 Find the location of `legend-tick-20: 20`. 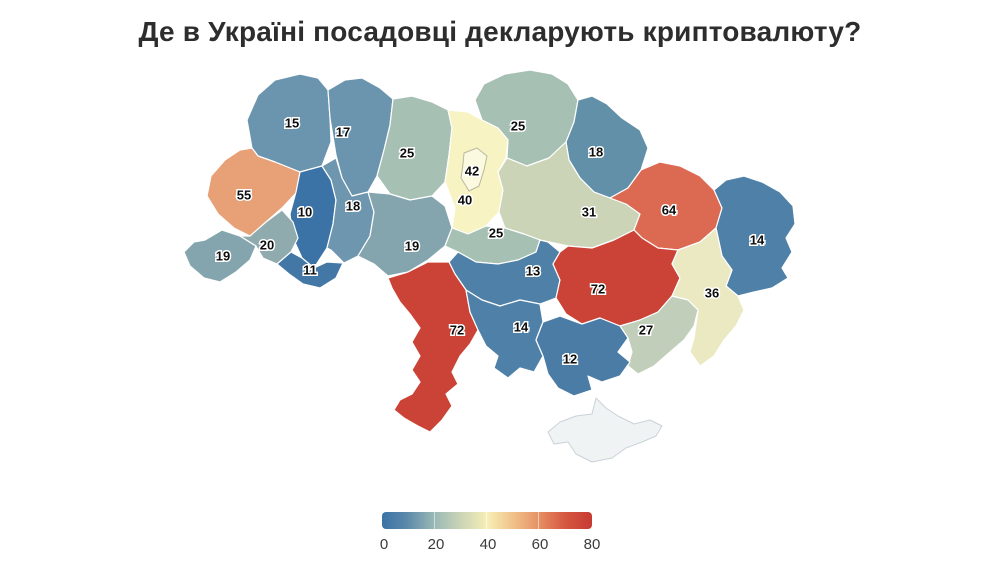

legend-tick-20: 20 is located at coordinates (436, 544).